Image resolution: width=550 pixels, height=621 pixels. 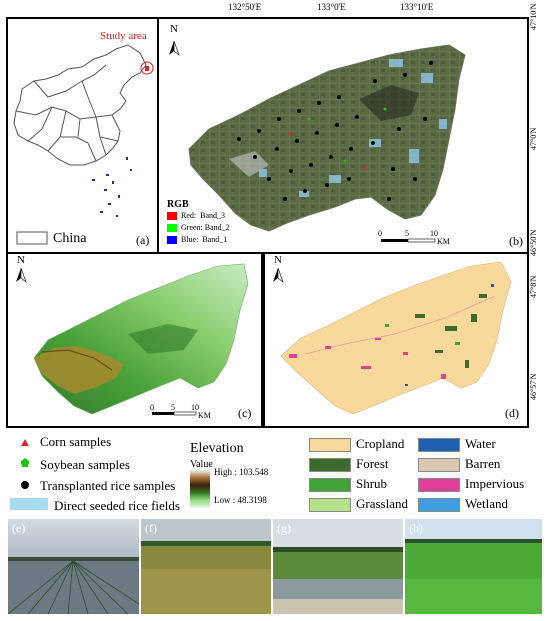 What do you see at coordinates (392, 338) in the screenshot?
I see `landcover-map` at bounding box center [392, 338].